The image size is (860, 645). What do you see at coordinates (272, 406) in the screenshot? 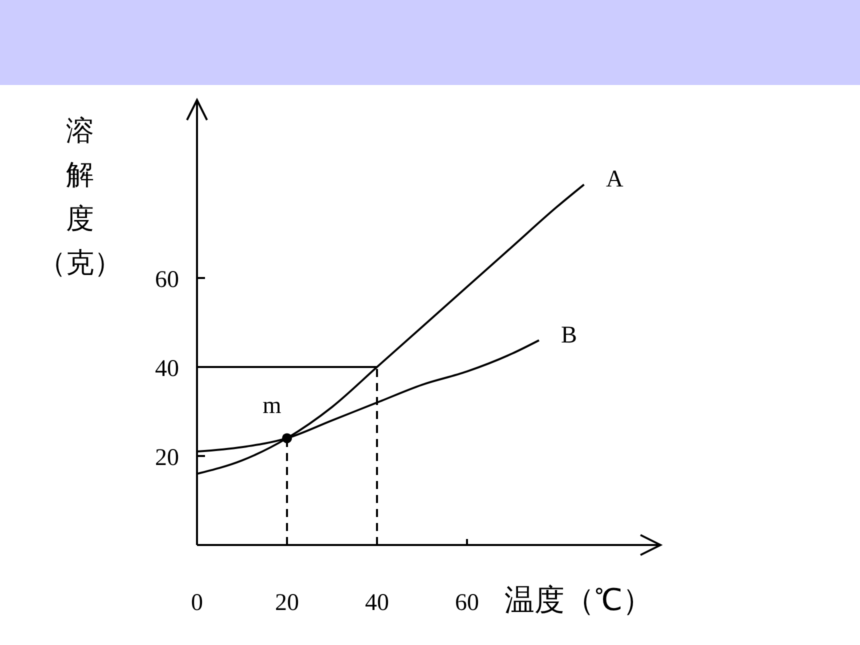
I see `annotation: m` at bounding box center [272, 406].